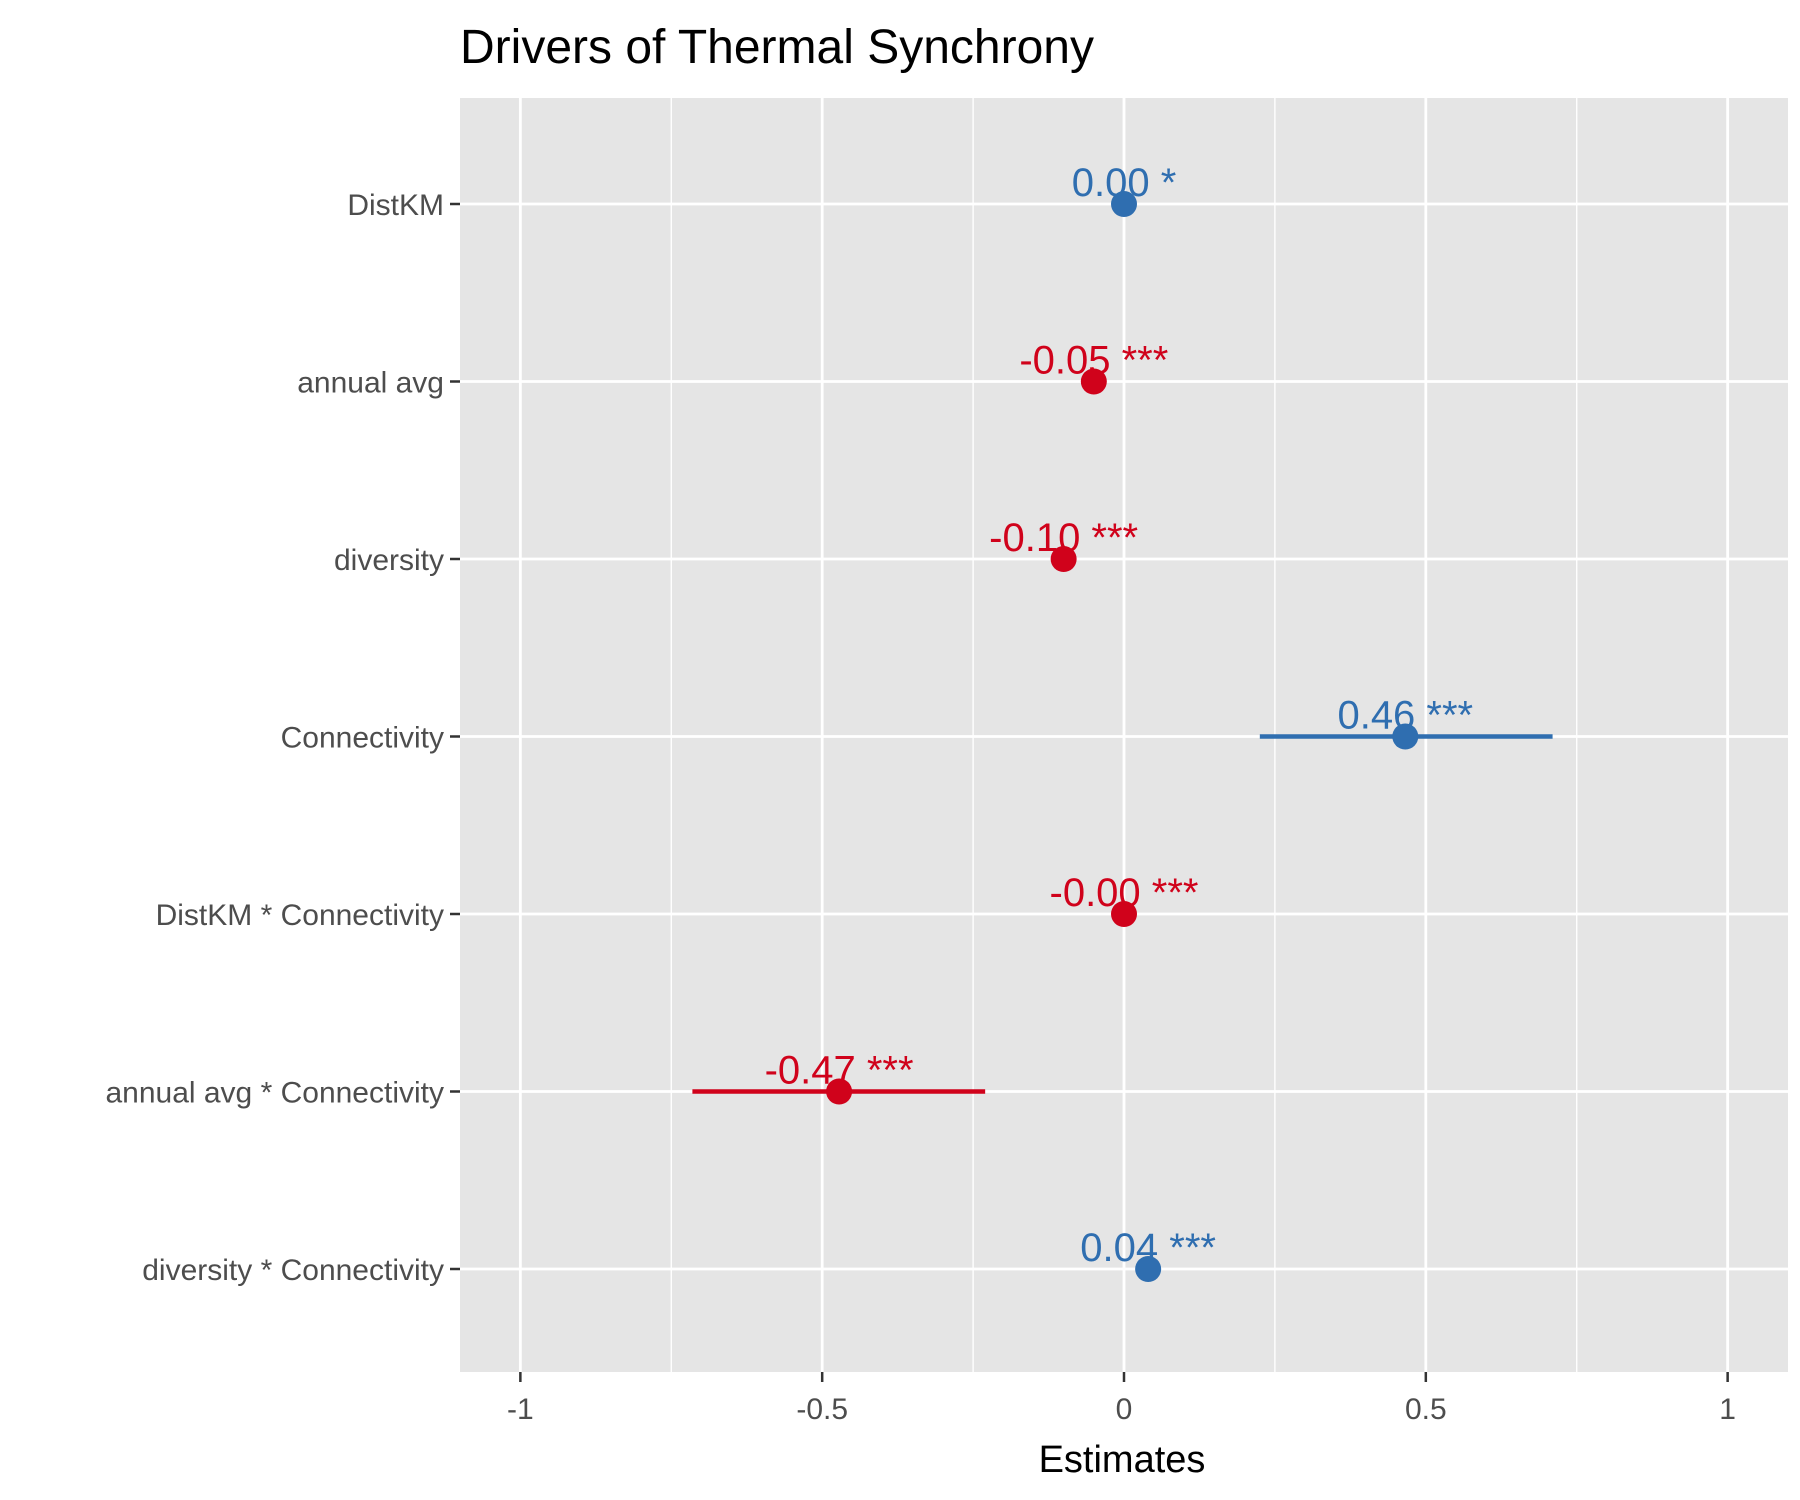 This screenshot has width=1800, height=1500. What do you see at coordinates (1124, 893) in the screenshot?
I see `estimate-label: -0.00 ***` at bounding box center [1124, 893].